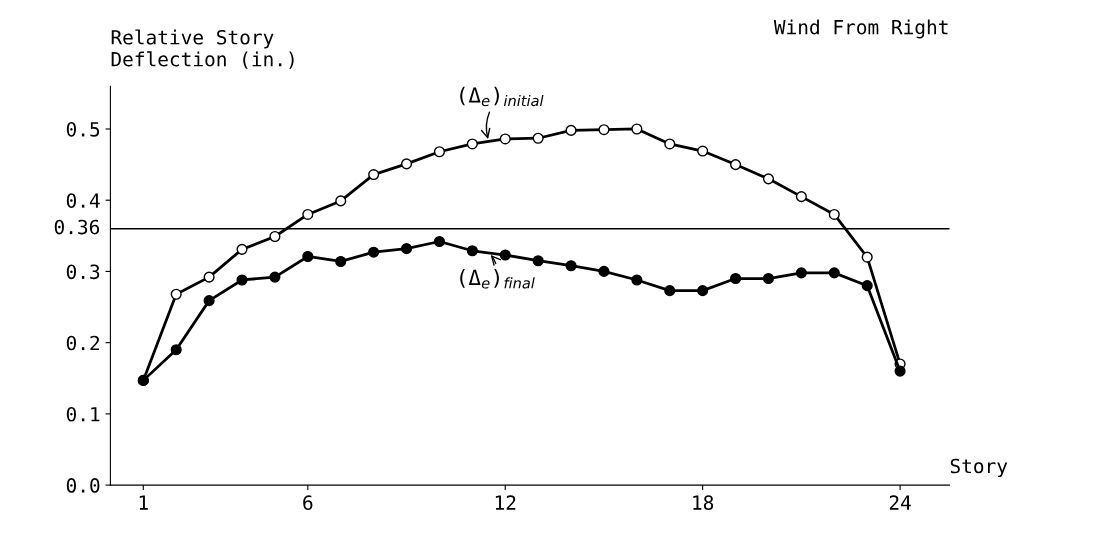  I want to click on y-tick-label: 0.4, so click(83, 200).